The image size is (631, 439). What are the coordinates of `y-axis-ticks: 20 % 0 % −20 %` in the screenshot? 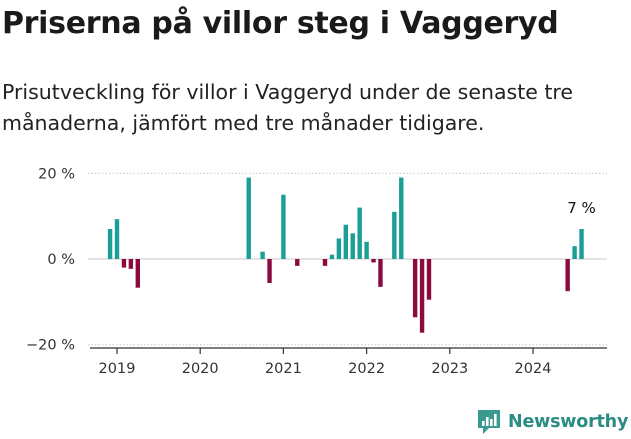 It's located at (50, 259).